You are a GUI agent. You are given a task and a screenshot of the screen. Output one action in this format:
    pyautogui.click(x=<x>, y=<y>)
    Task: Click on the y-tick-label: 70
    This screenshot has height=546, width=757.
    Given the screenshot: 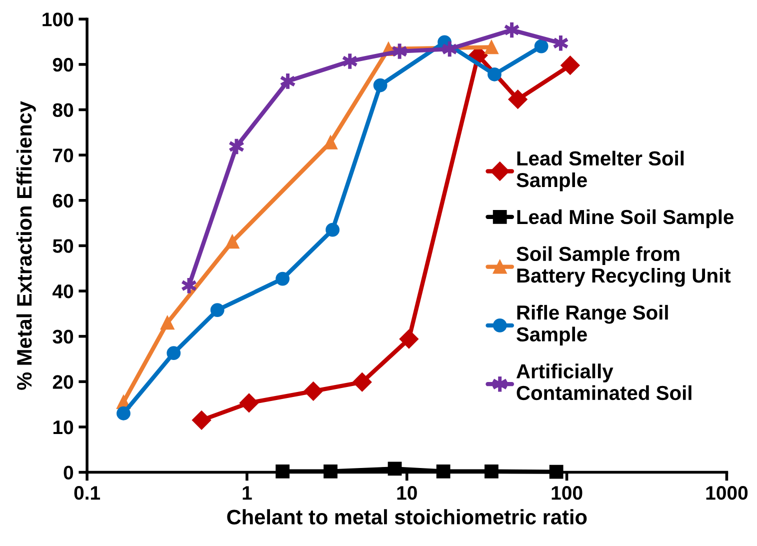 What is the action you would take?
    pyautogui.click(x=63, y=155)
    